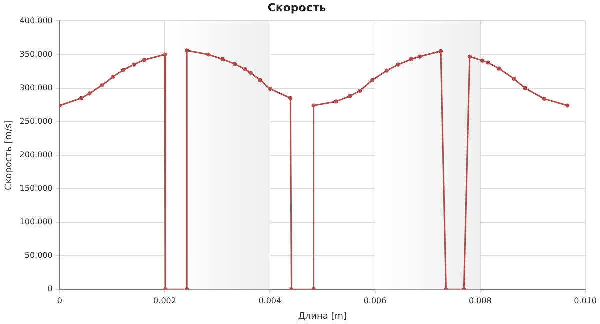 The height and width of the screenshot is (324, 600). I want to click on y-tick-label: 200.000, so click(36, 155).